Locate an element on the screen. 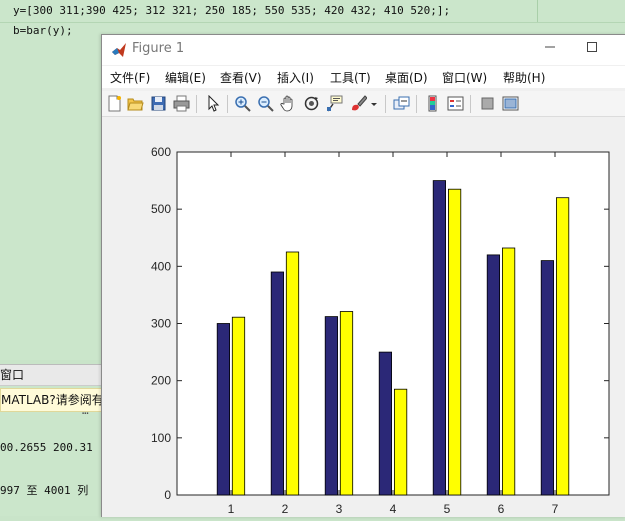 The width and height of the screenshot is (625, 521). x-tick-label: 5 is located at coordinates (447, 509).